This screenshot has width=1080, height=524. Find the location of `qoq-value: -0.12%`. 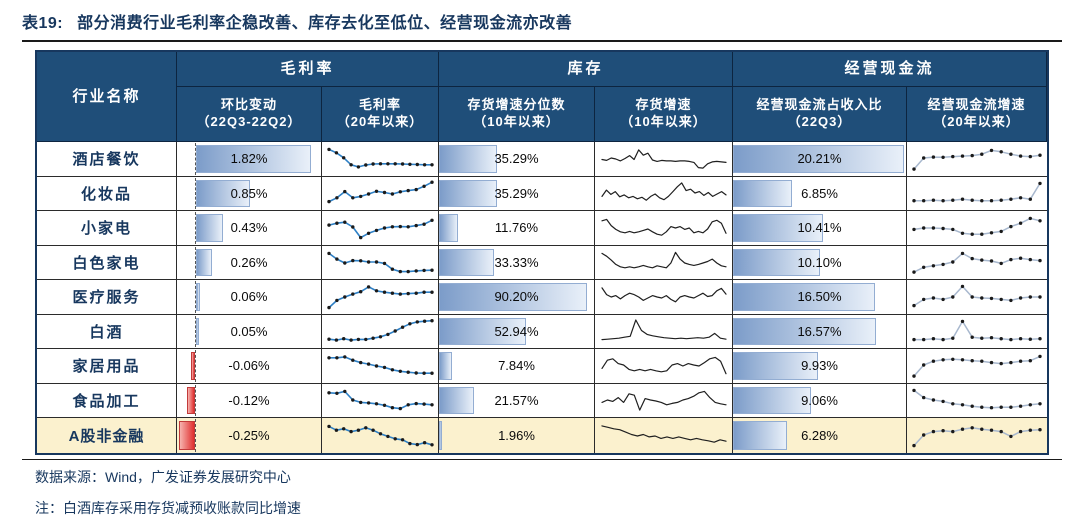

qoq-value: -0.12% is located at coordinates (249, 400).